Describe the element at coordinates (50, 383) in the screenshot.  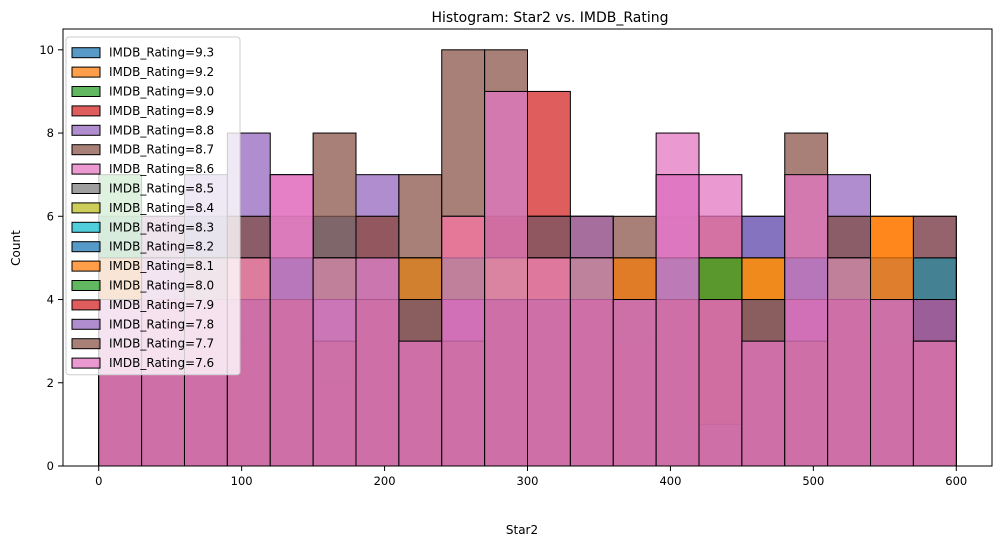
I see `y-tick-label: 2` at that location.